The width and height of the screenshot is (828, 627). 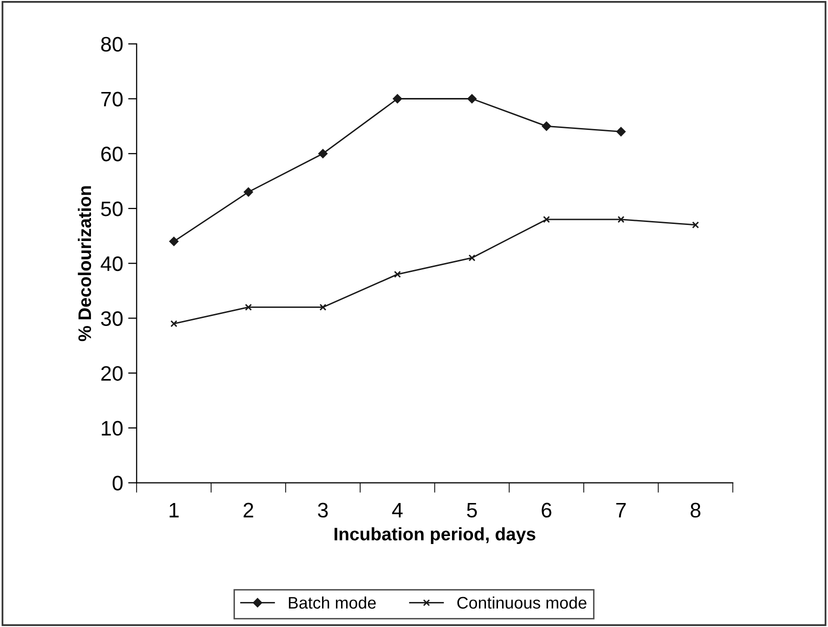 I want to click on x-tick-label: 1, so click(x=174, y=510).